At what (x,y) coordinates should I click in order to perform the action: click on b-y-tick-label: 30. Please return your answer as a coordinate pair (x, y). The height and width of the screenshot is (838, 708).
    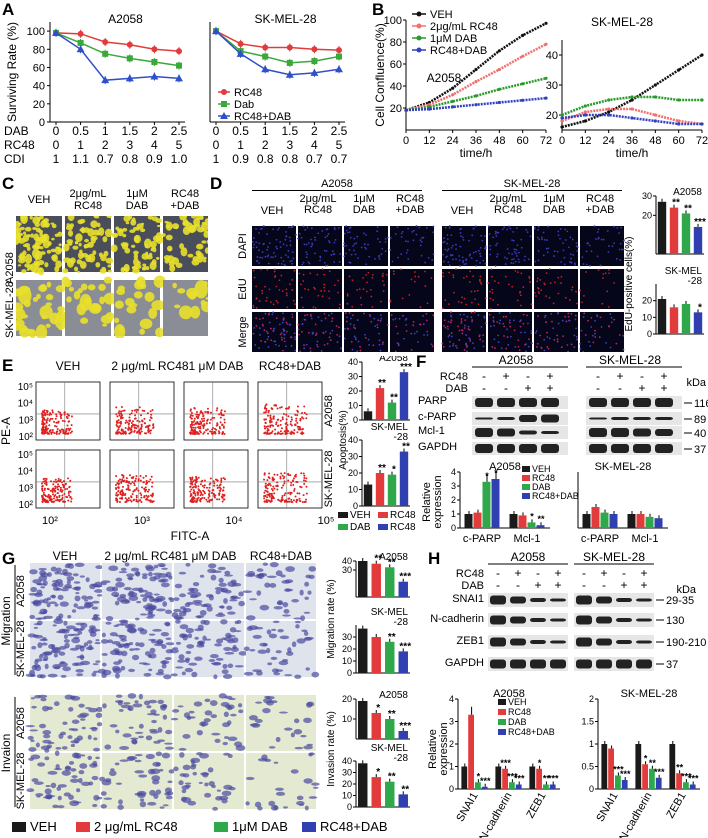
    Looking at the image, I should click on (552, 86).